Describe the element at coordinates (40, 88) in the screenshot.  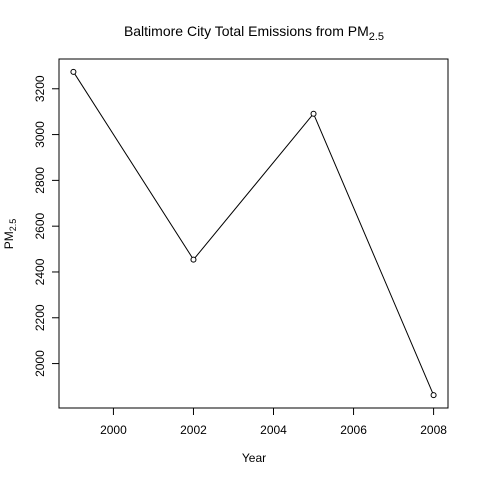
I see `y-tick-label: 3200` at that location.